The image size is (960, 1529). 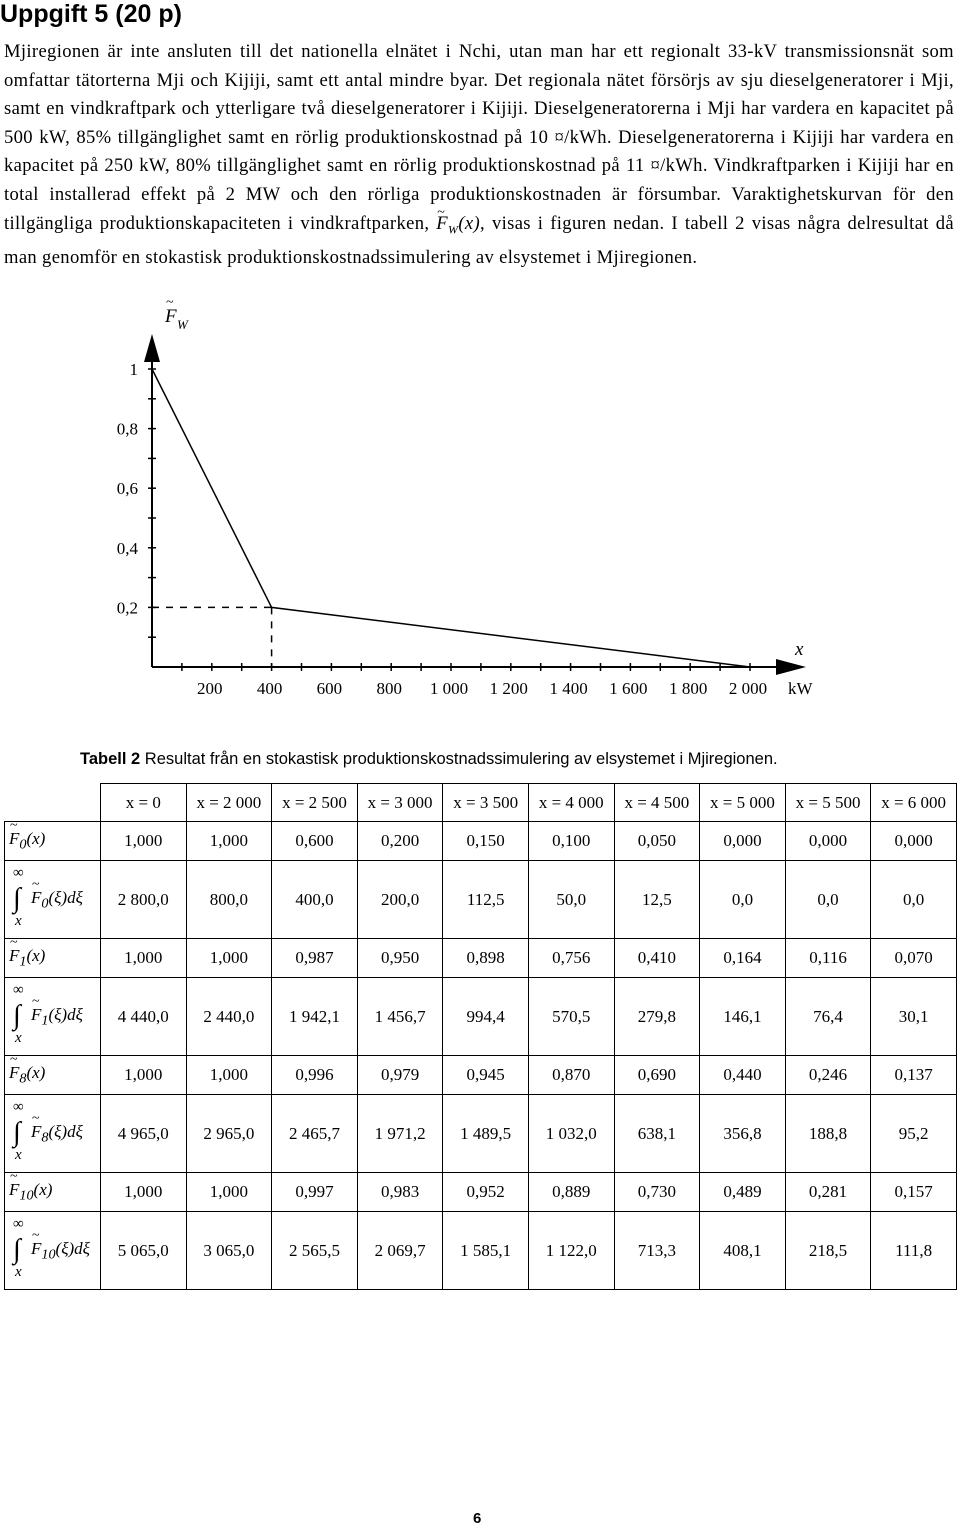 I want to click on table-cell: 713,3, so click(x=657, y=1250).